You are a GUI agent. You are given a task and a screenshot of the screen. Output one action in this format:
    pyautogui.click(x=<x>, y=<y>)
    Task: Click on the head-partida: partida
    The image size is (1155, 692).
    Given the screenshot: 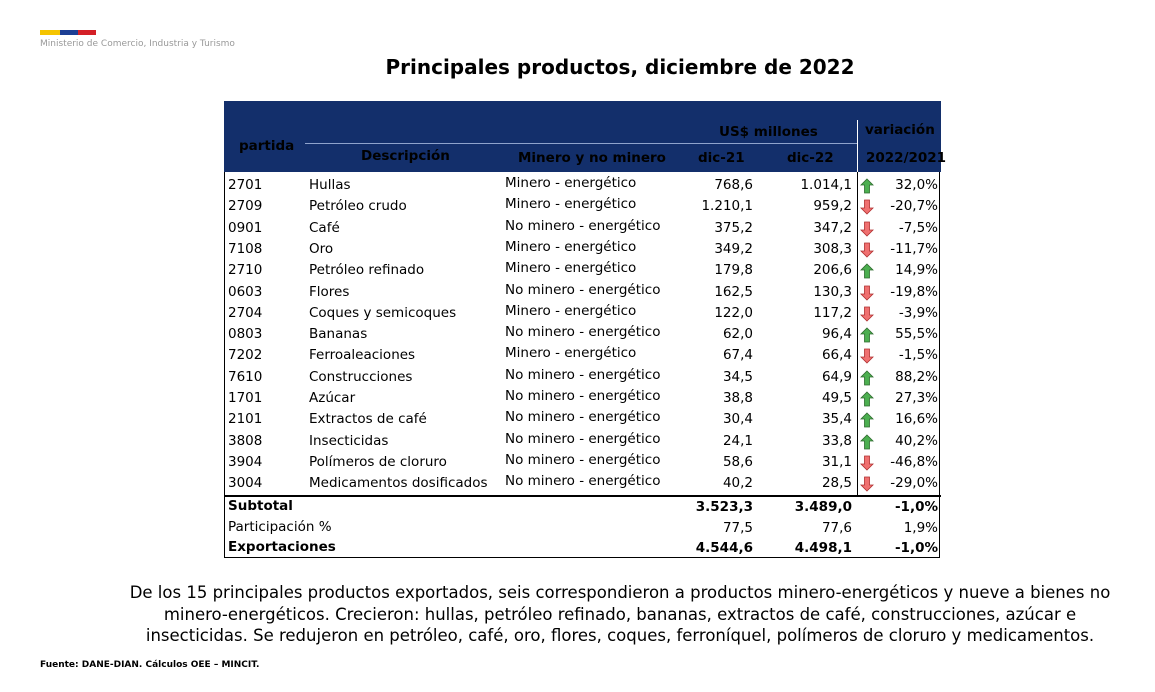 What is the action you would take?
    pyautogui.click(x=267, y=146)
    